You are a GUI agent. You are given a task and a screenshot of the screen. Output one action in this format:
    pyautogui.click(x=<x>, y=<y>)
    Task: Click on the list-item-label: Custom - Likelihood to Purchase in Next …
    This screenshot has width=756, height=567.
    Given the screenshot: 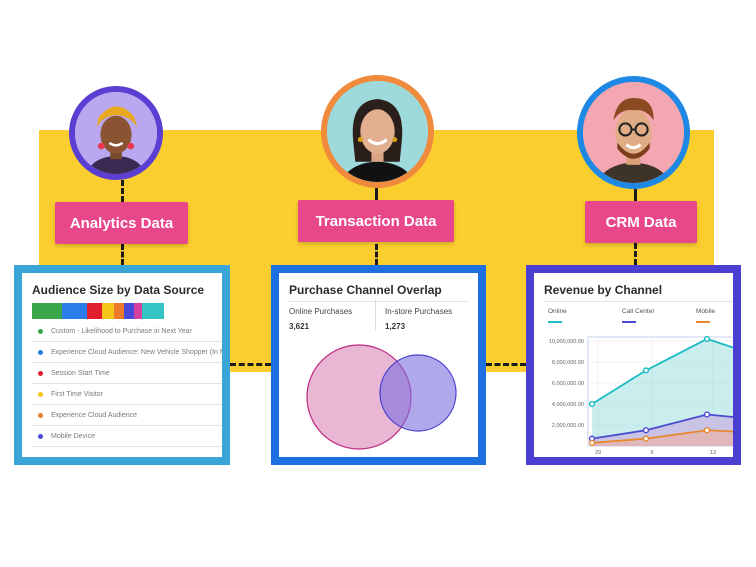 What is the action you would take?
    pyautogui.click(x=121, y=331)
    